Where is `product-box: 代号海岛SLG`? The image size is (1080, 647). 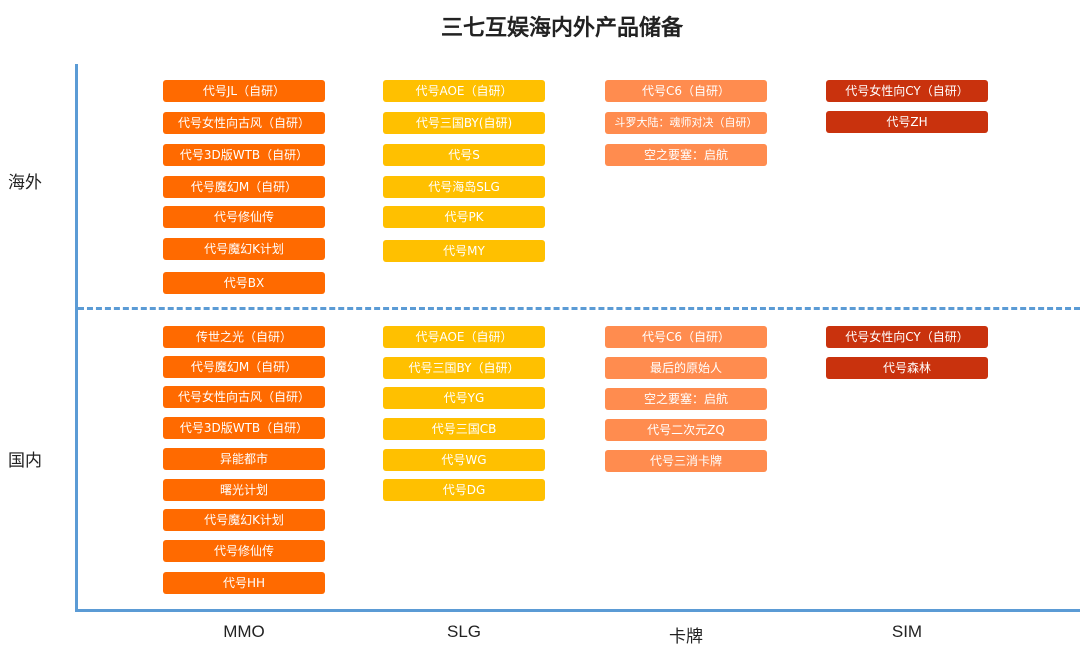
product-box: 代号海岛SLG is located at coordinates (464, 187).